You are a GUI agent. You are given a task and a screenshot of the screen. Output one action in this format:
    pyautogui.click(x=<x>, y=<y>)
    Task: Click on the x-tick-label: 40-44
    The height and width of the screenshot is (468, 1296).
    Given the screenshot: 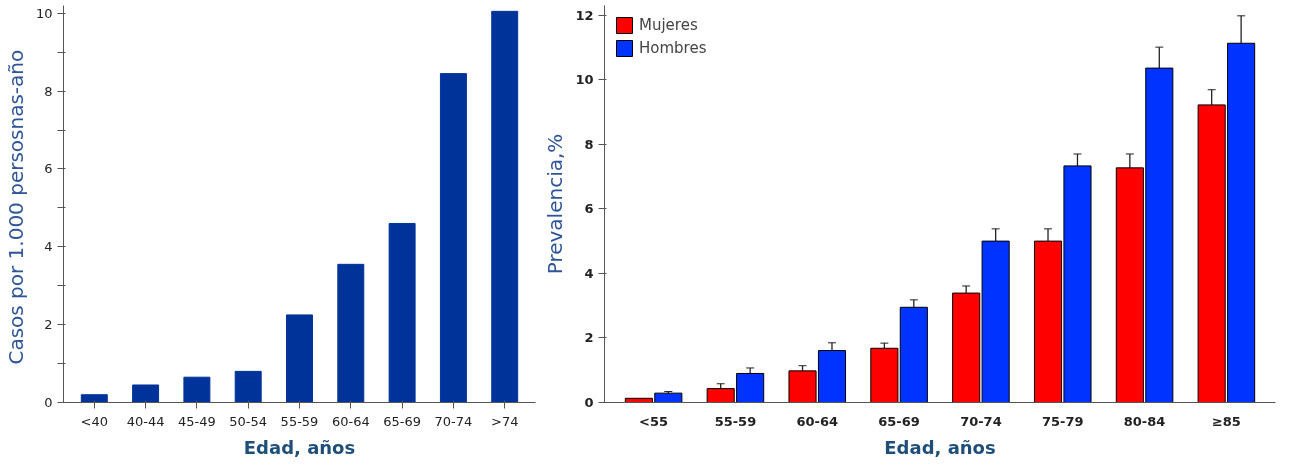 What is the action you would take?
    pyautogui.click(x=145, y=421)
    